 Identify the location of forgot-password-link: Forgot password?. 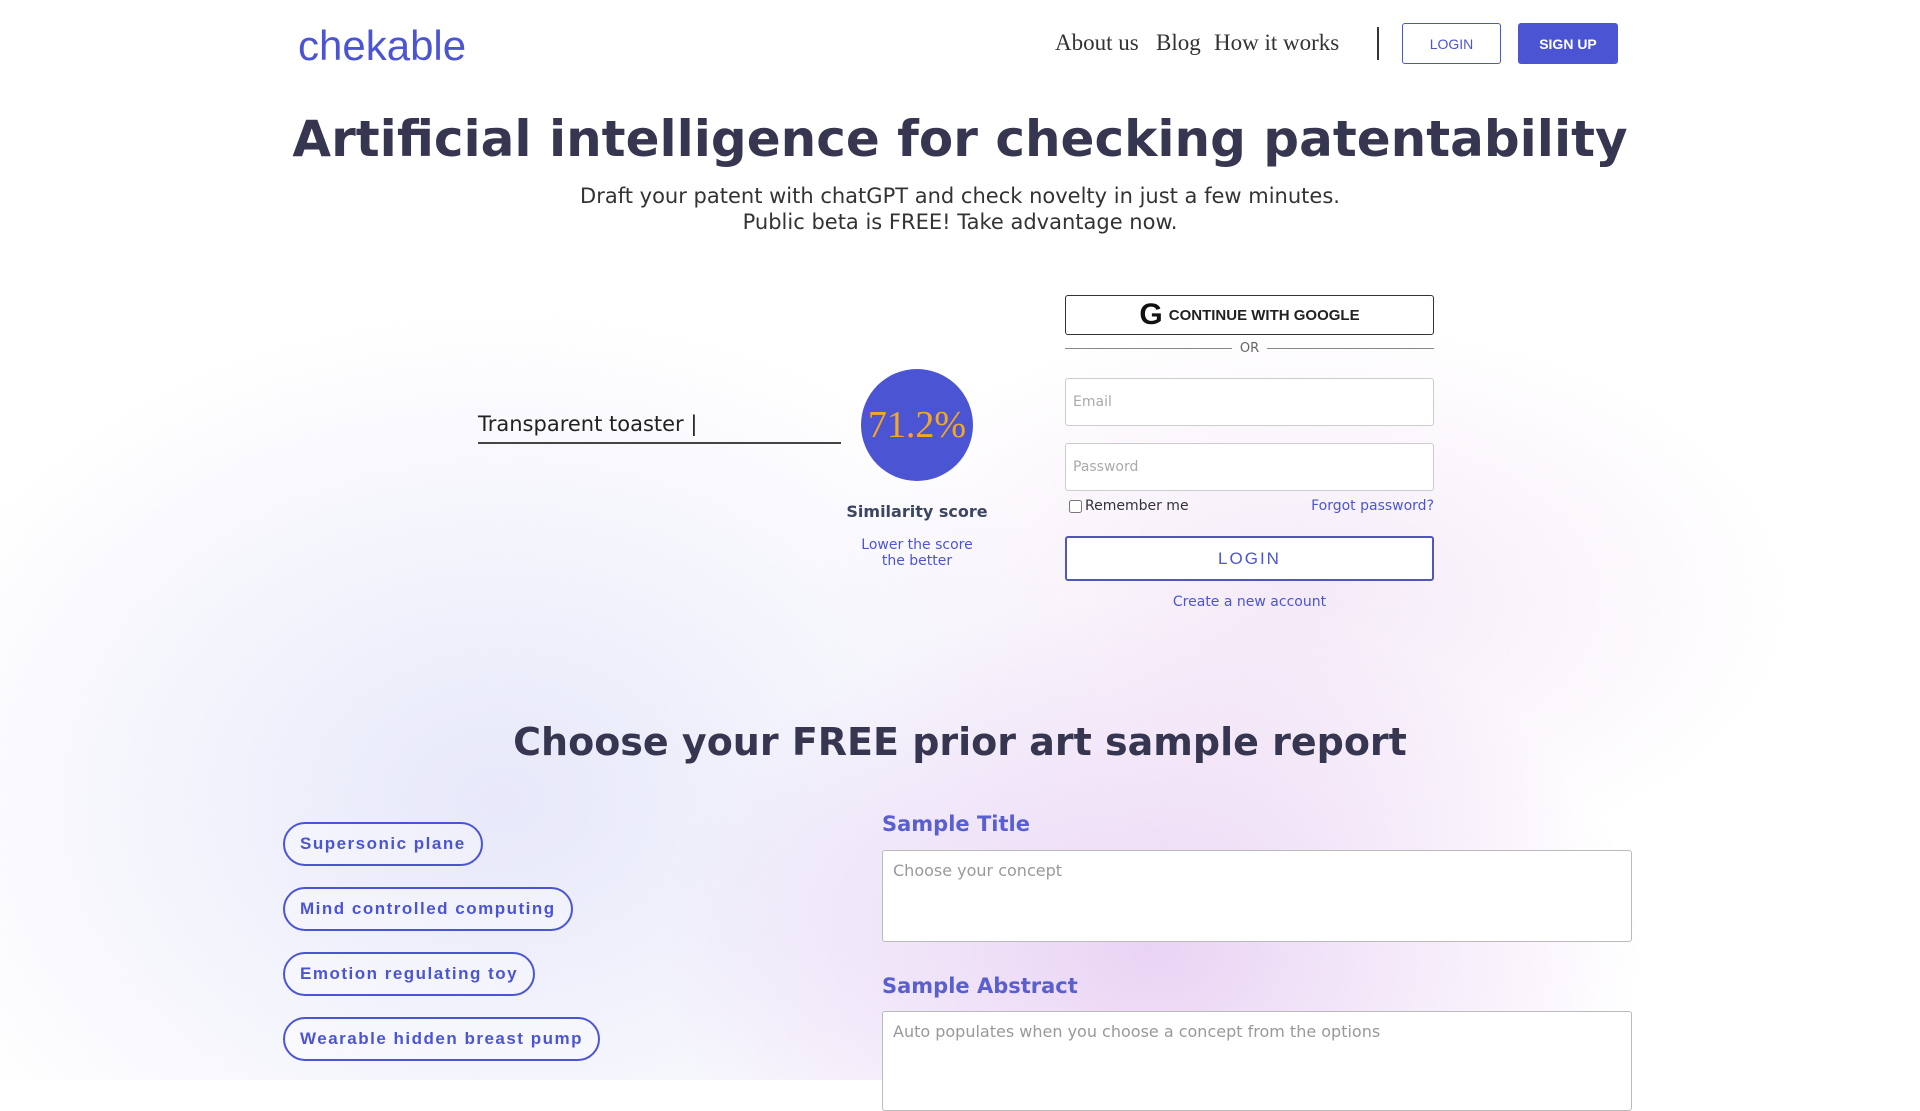
(1372, 506).